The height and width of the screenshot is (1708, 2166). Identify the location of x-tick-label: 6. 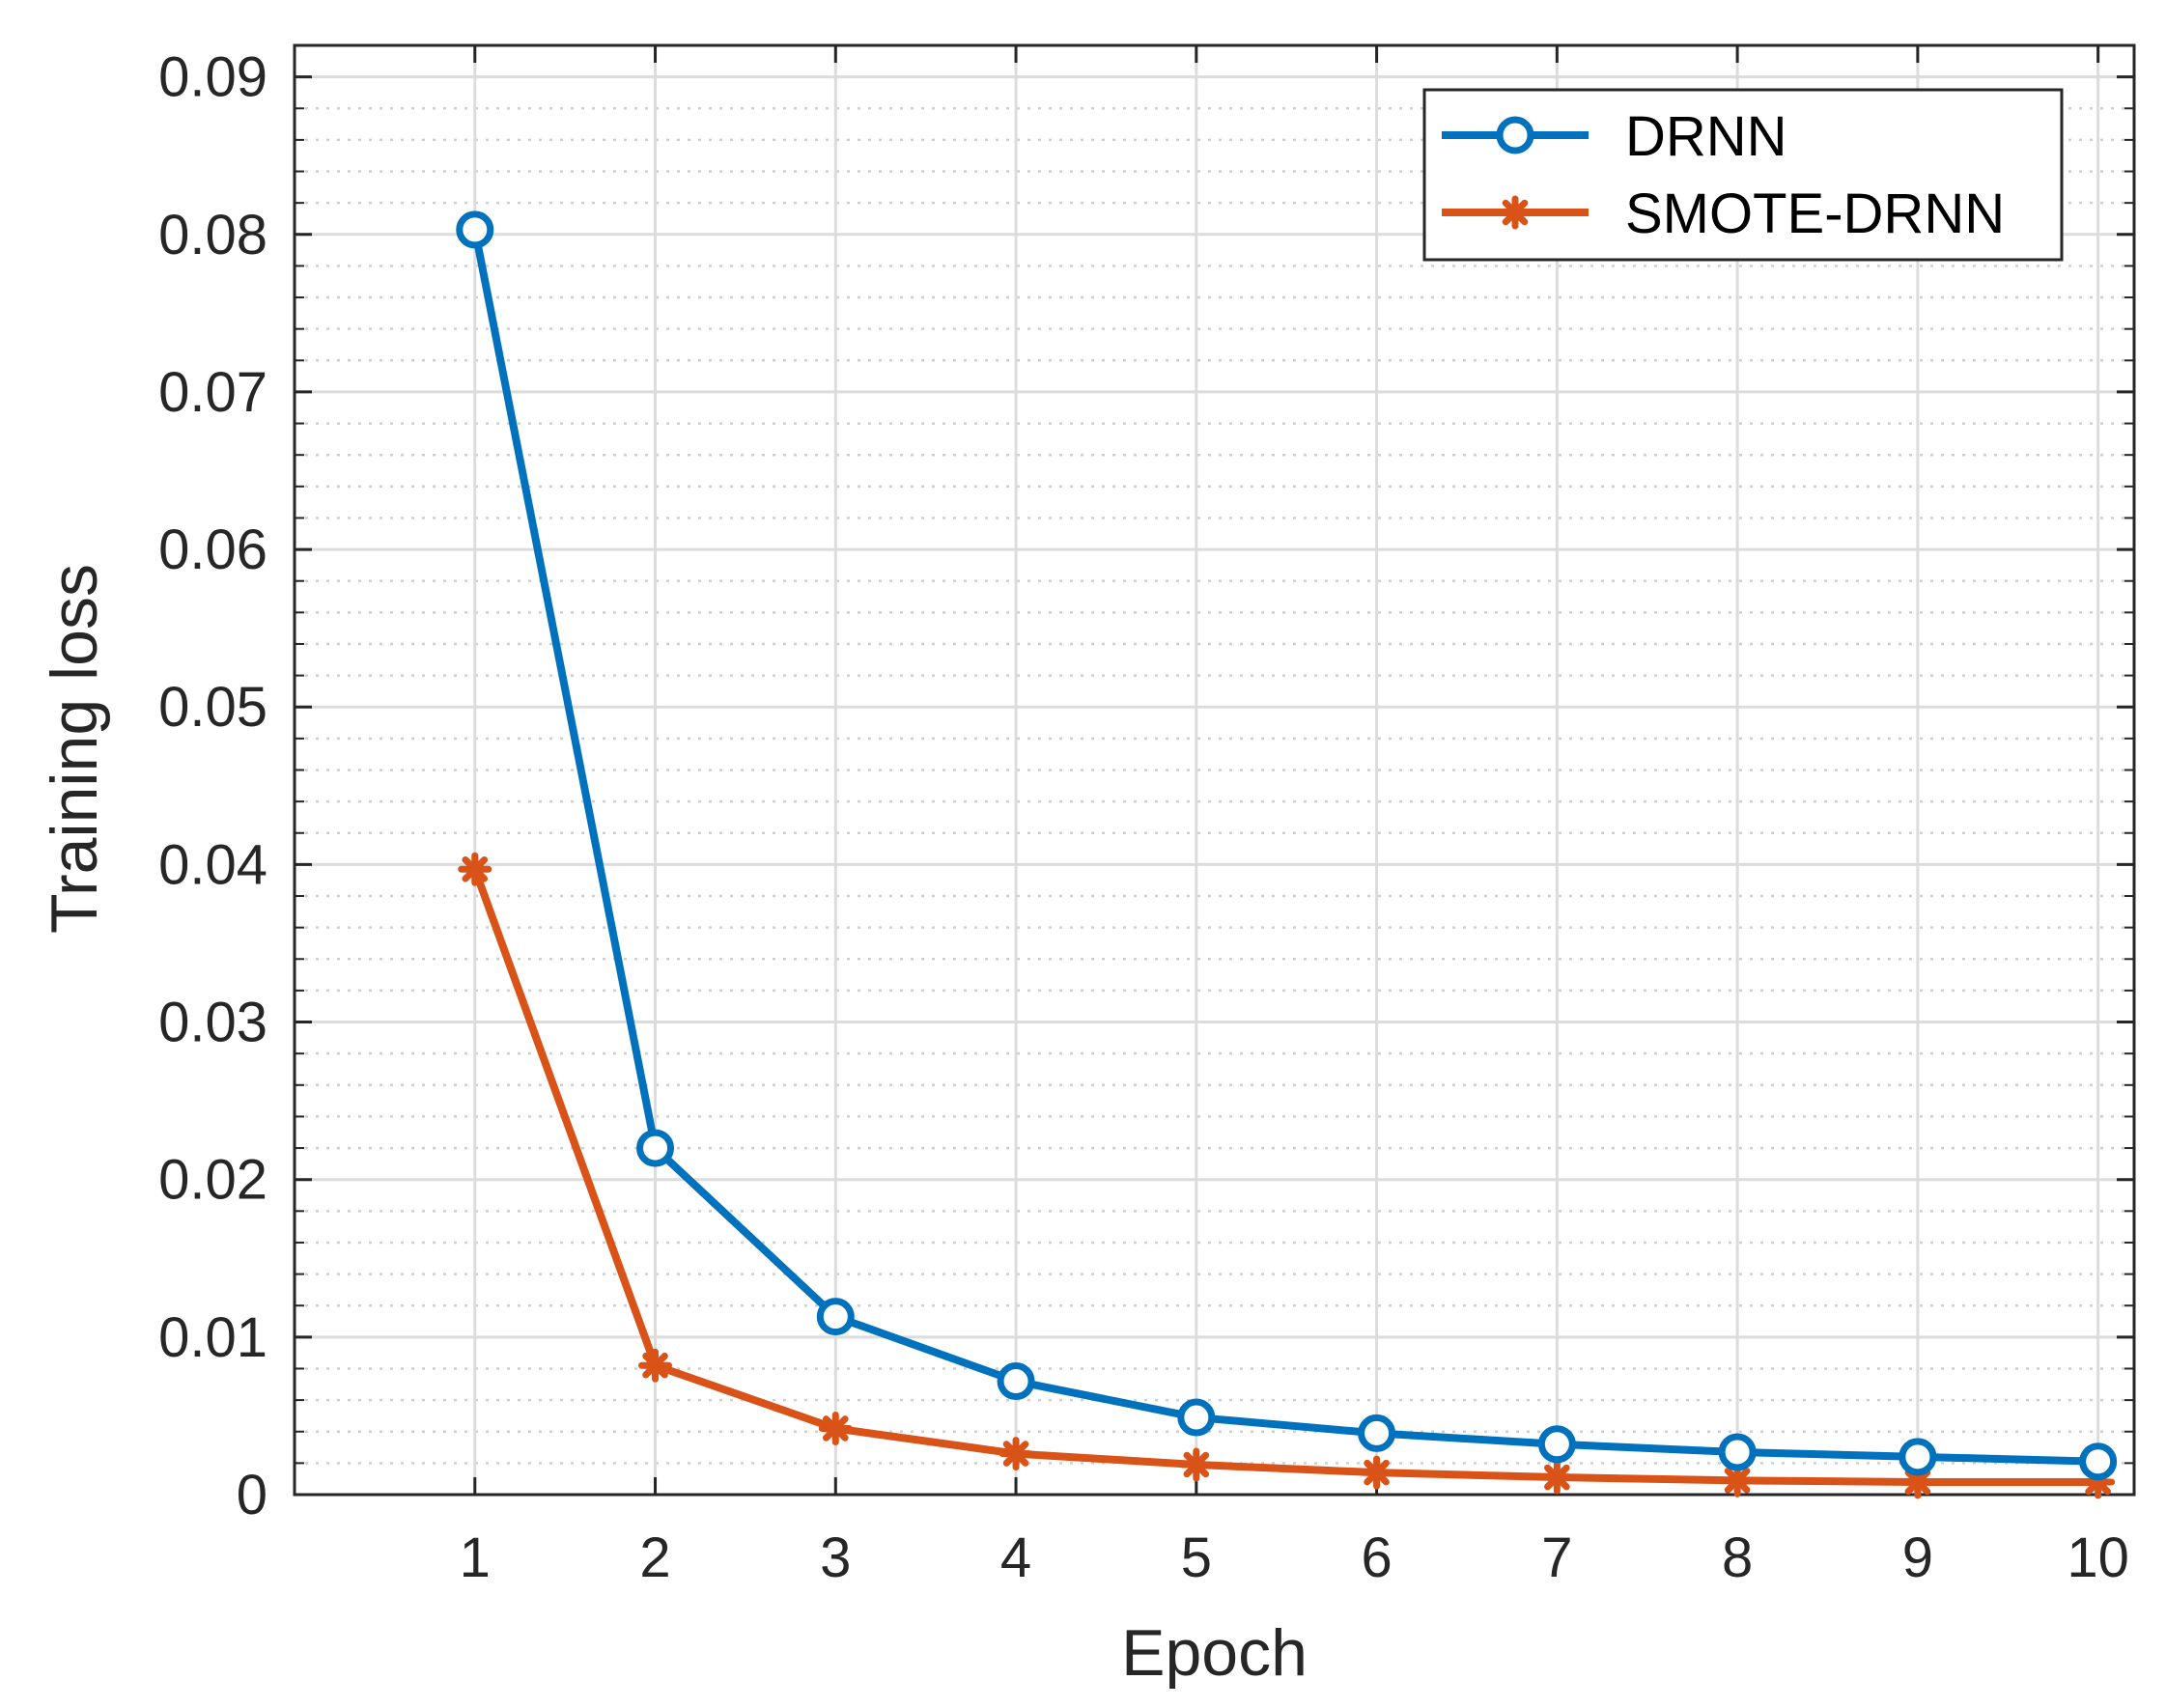
(1376, 1558).